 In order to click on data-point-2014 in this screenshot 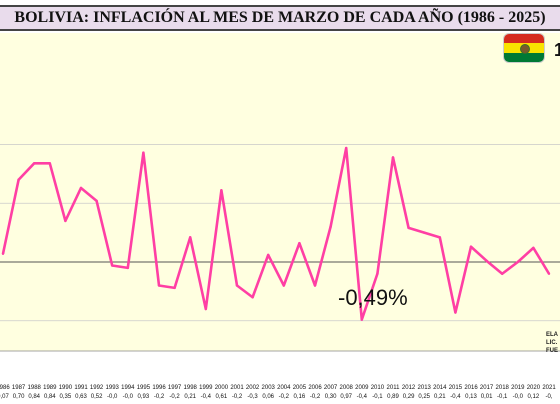, I will do `click(439, 237)`.